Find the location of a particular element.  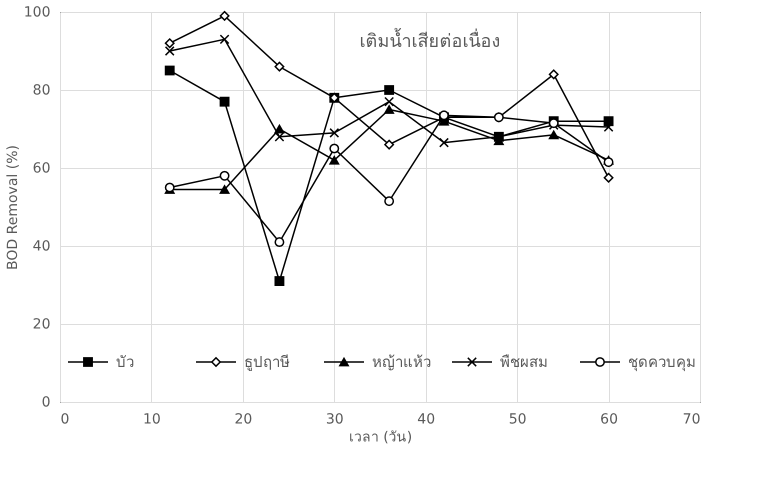

y-tick-label: 100 is located at coordinates (37, 12).